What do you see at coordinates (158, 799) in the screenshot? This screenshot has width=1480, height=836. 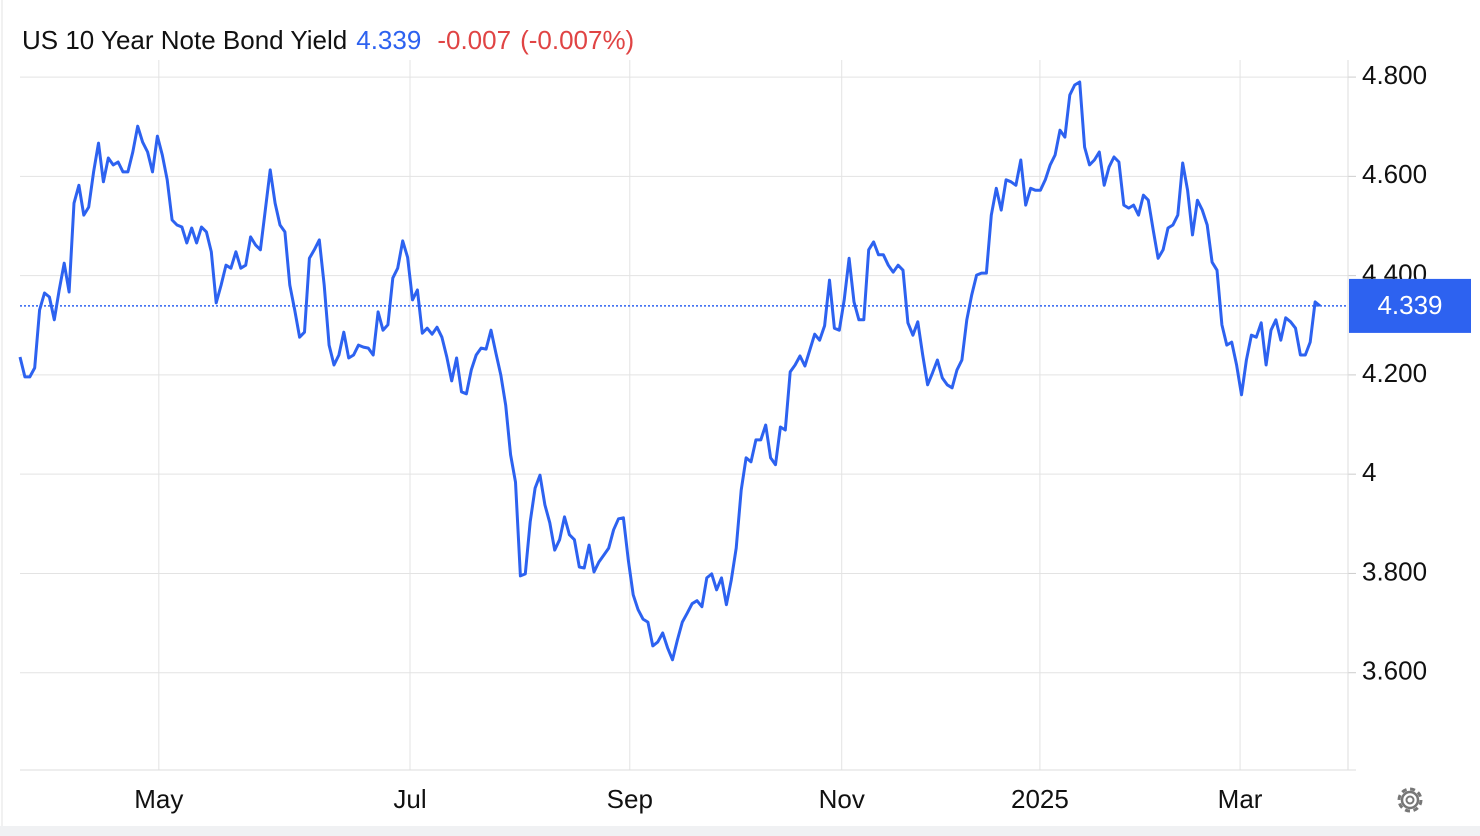 I see `x-tick-label: May` at bounding box center [158, 799].